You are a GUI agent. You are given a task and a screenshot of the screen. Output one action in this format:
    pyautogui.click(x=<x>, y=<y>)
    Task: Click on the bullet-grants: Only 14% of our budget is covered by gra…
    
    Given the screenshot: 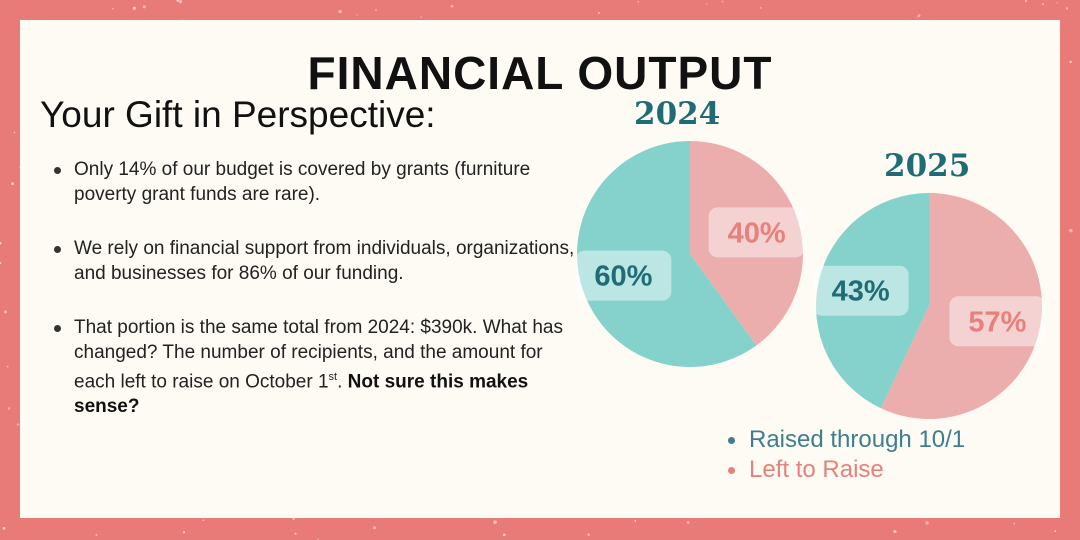 What is the action you would take?
    pyautogui.click(x=319, y=182)
    